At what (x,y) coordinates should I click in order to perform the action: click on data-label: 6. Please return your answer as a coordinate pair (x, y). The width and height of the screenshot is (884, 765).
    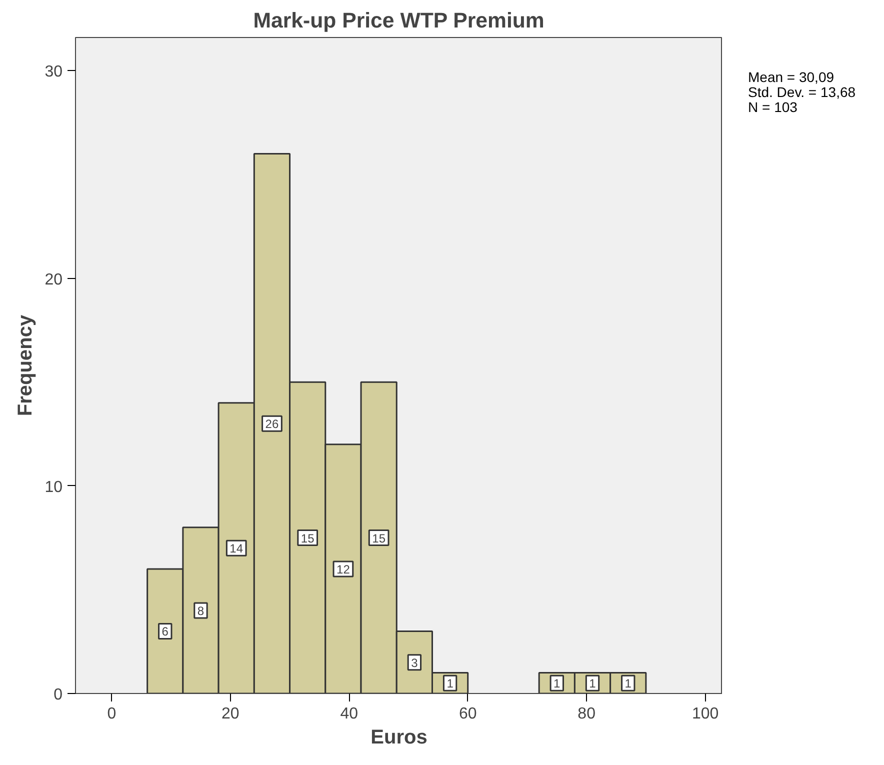
    Looking at the image, I should click on (165, 631).